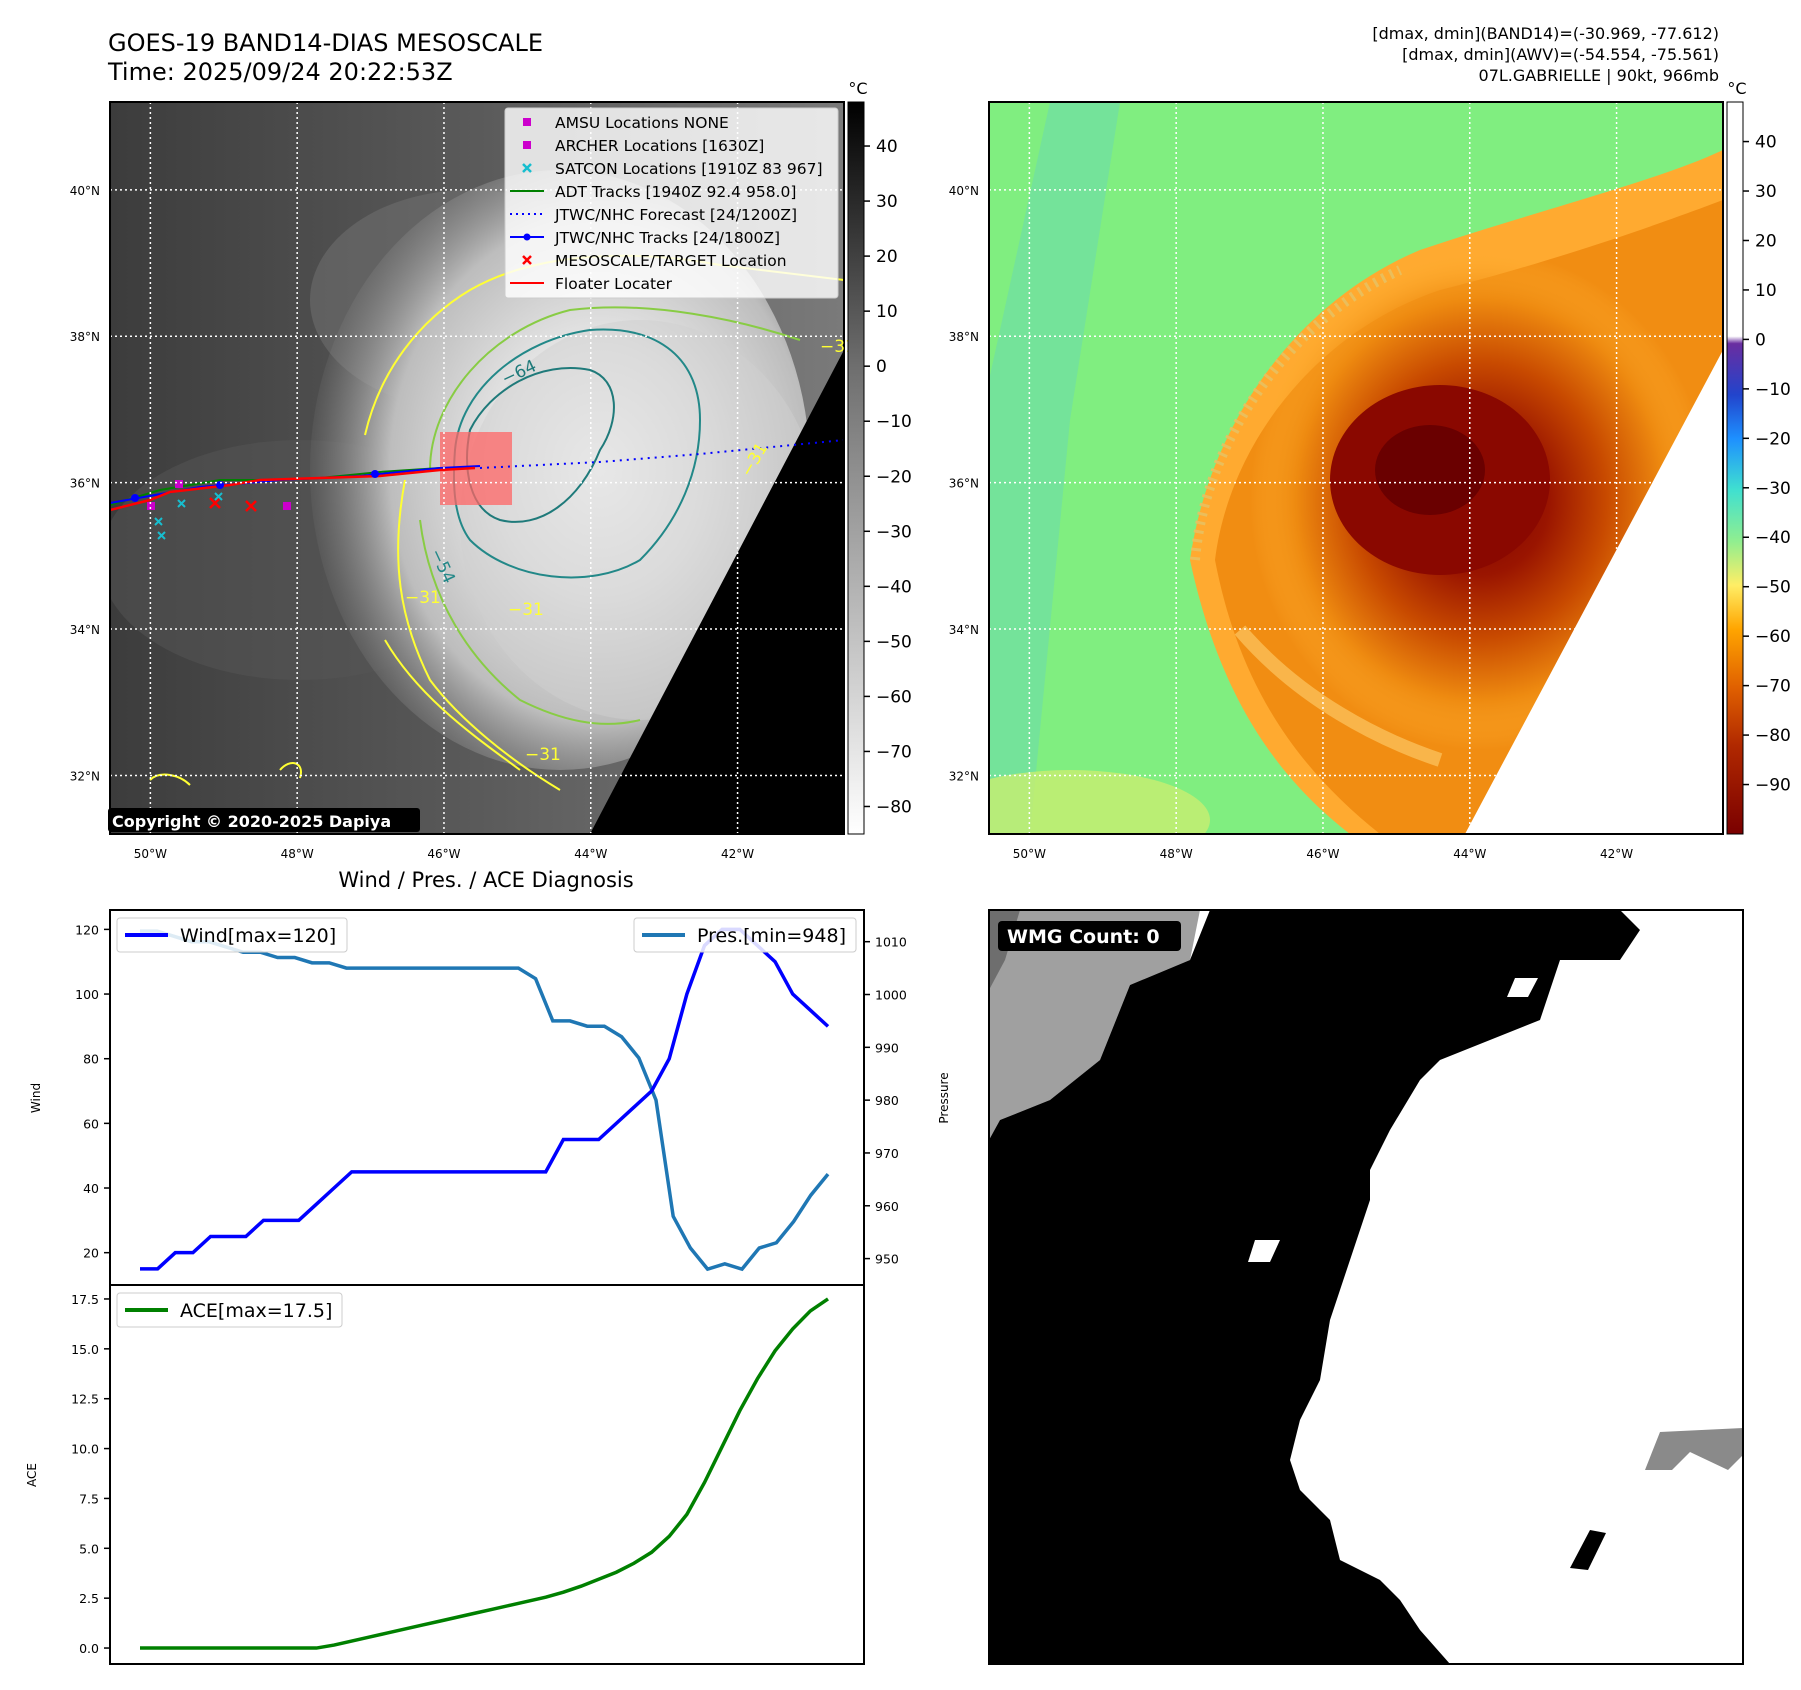  I want to click on info-awv: [dmax, dmin](AWV)=(-54.554, -75.561), so click(1560, 54).